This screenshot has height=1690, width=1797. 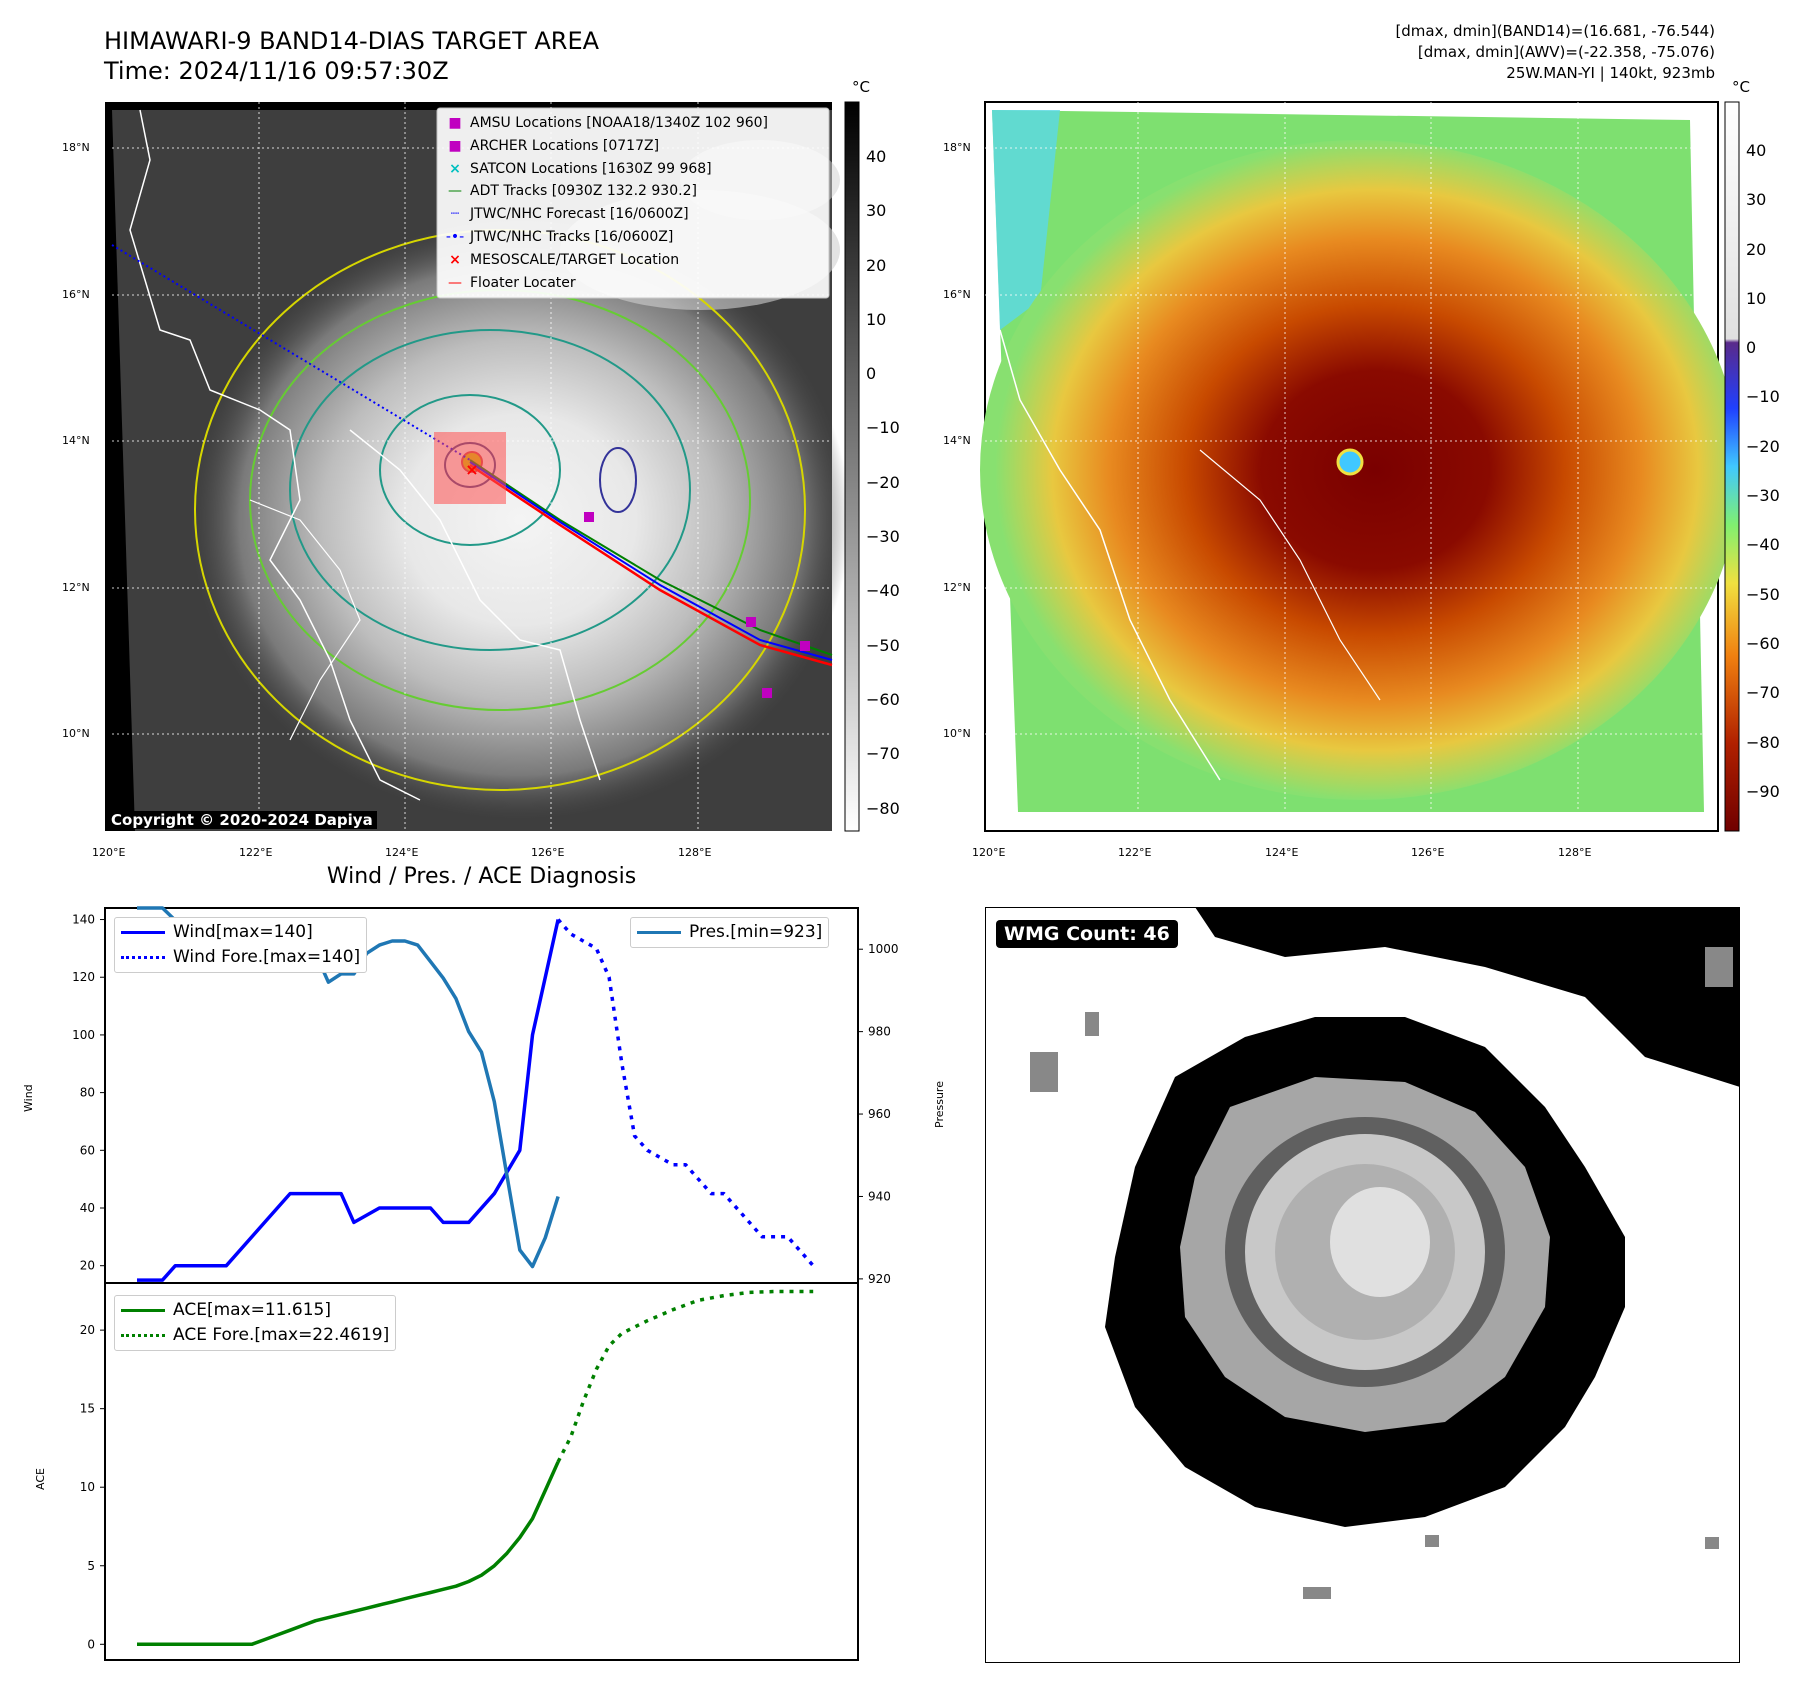 I want to click on legend-item: ACE Fore.[max=22.4619], so click(x=255, y=1335).